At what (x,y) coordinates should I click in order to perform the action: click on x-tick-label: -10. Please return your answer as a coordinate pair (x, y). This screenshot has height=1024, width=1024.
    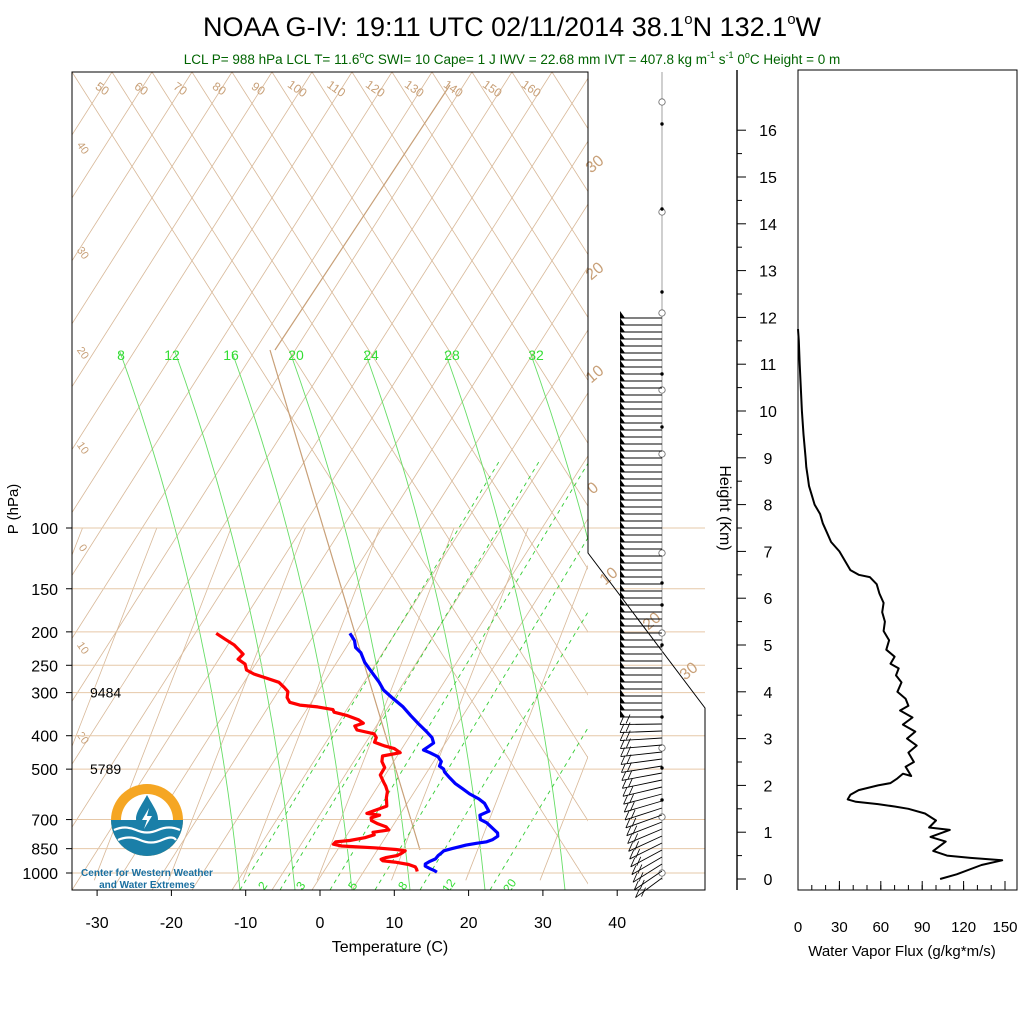
    Looking at the image, I should click on (245, 923).